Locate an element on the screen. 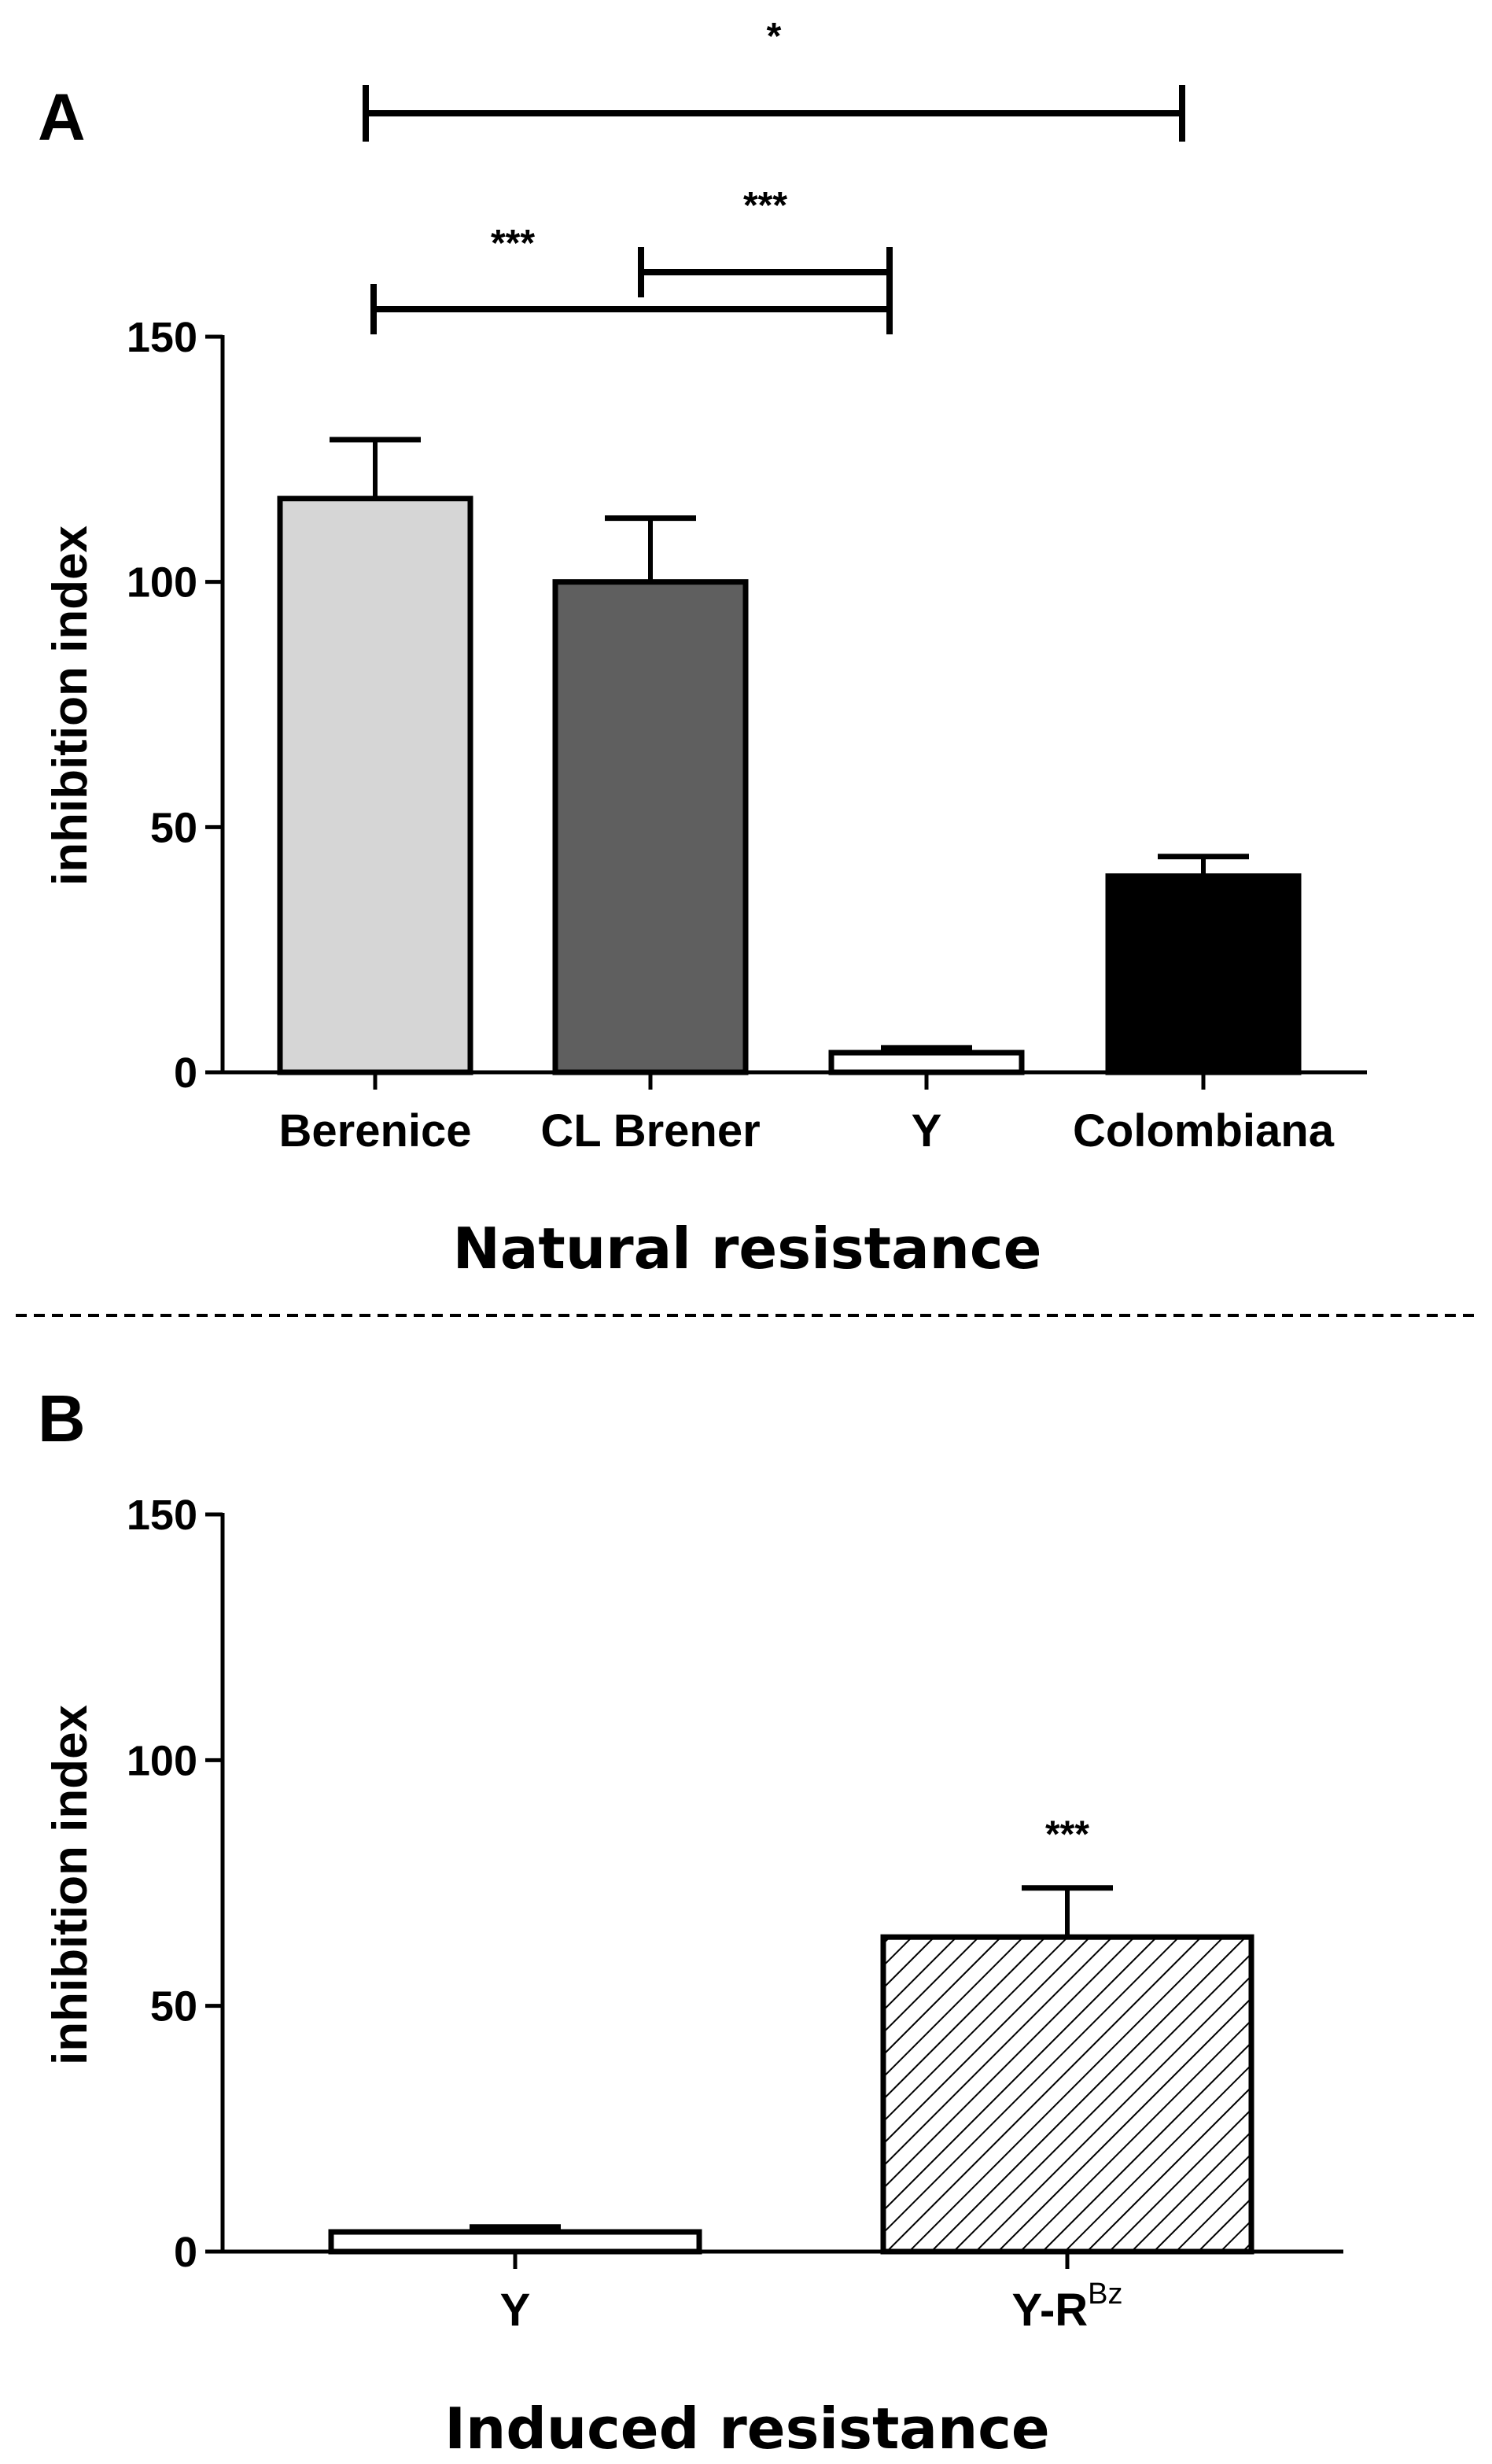 This screenshot has height=2464, width=1492. significance-label: * is located at coordinates (774, 36).